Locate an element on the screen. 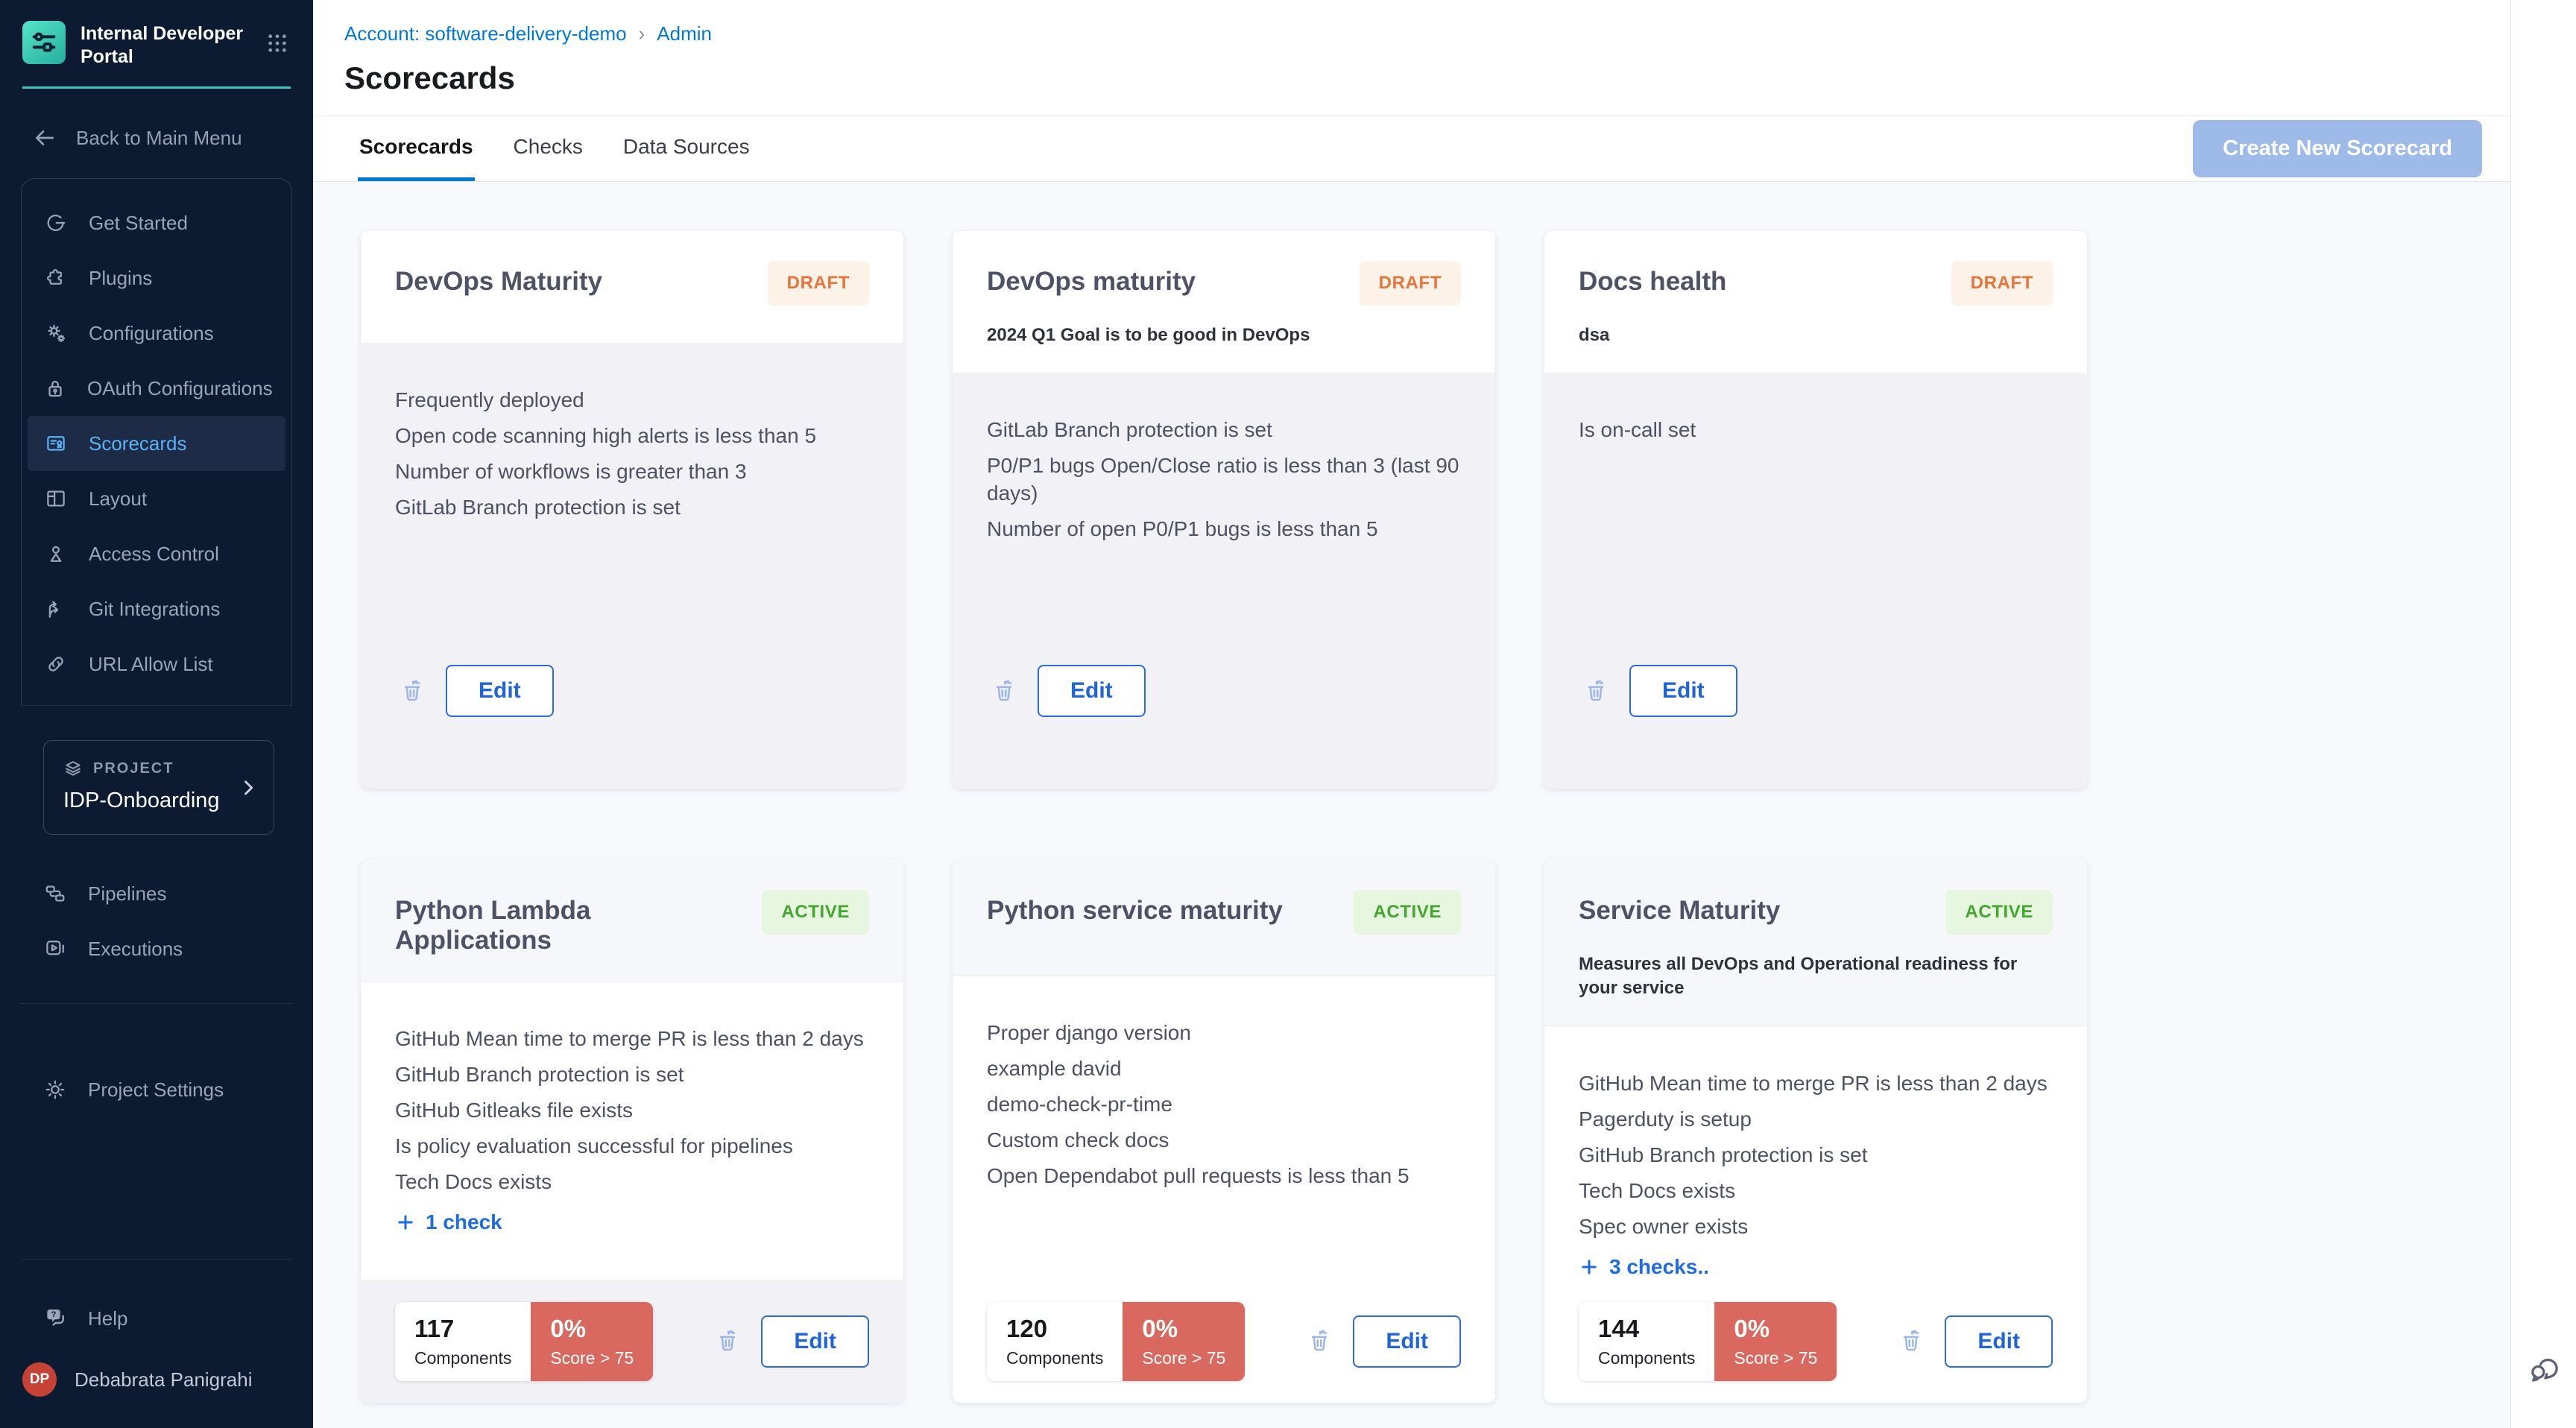 The height and width of the screenshot is (1428, 2576). check-item: GitHub Branch protection is set is located at coordinates (539, 1074).